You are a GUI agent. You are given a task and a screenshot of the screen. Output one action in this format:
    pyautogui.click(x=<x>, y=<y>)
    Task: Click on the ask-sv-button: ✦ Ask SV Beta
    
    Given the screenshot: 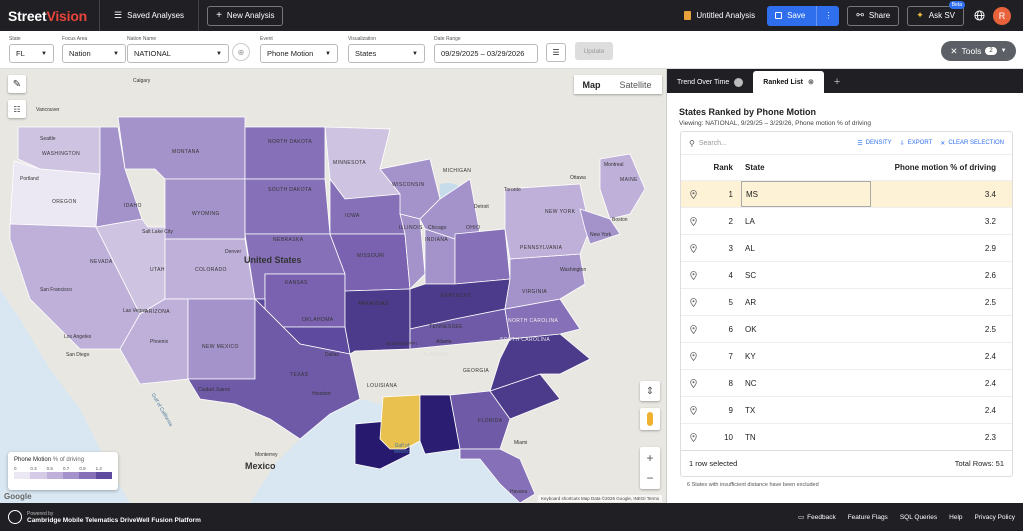 What is the action you would take?
    pyautogui.click(x=936, y=13)
    